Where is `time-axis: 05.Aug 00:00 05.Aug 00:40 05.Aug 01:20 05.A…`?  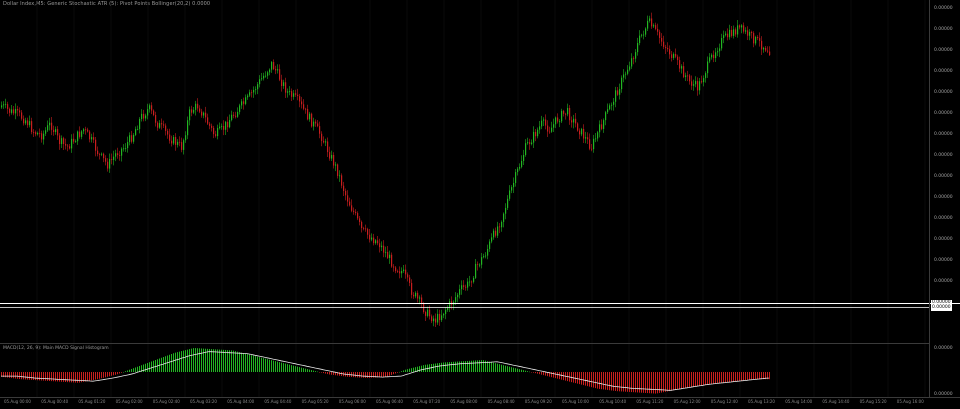
time-axis: 05.Aug 00:00 05.Aug 00:40 05.Aug 01:20 05.A… is located at coordinates (465, 403).